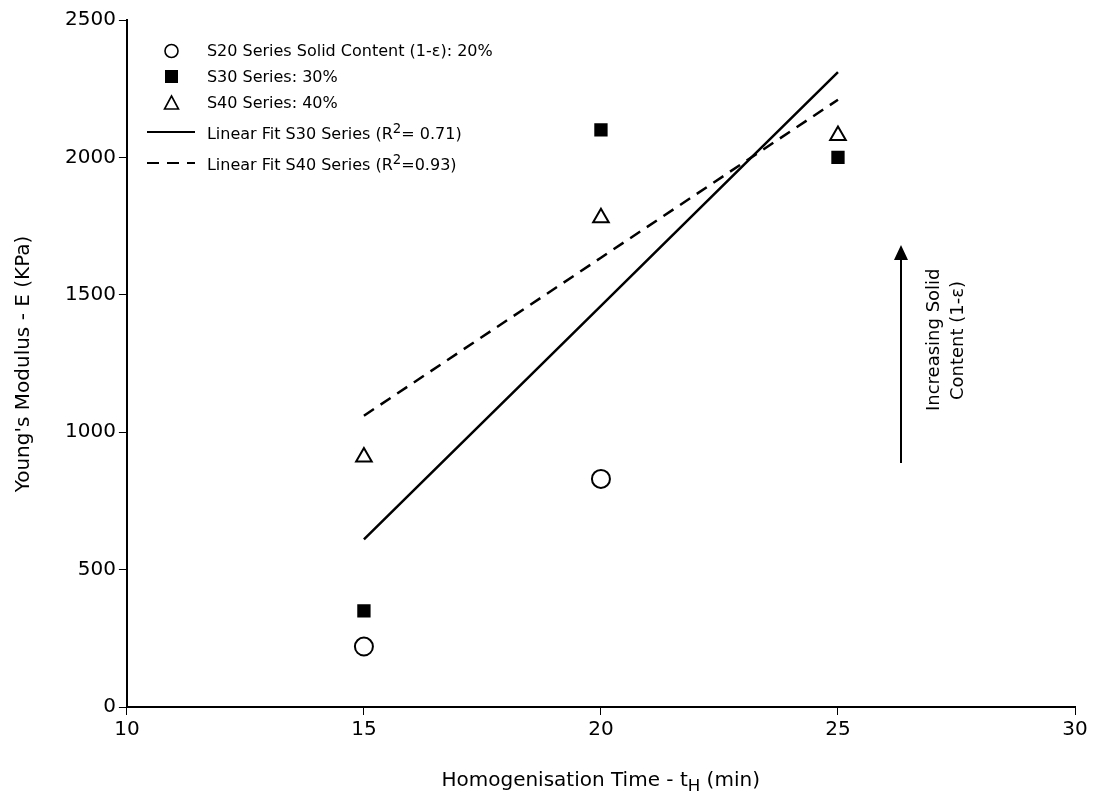 The width and height of the screenshot is (1103, 805). Describe the element at coordinates (127, 728) in the screenshot. I see `x-tick-label: 10` at that location.